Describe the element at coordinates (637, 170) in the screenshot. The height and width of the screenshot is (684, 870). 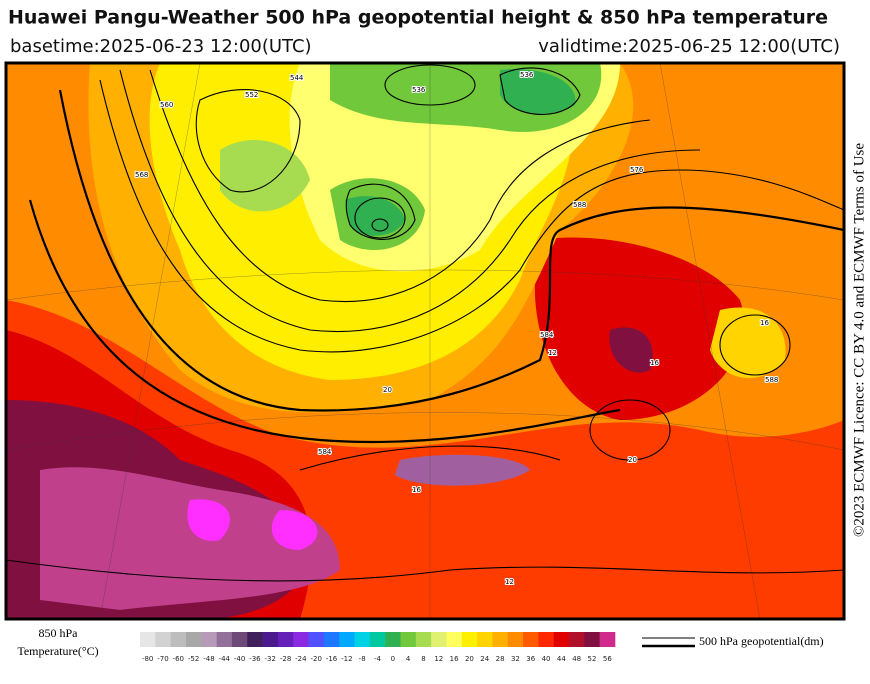
I see `contour-label: 576` at that location.